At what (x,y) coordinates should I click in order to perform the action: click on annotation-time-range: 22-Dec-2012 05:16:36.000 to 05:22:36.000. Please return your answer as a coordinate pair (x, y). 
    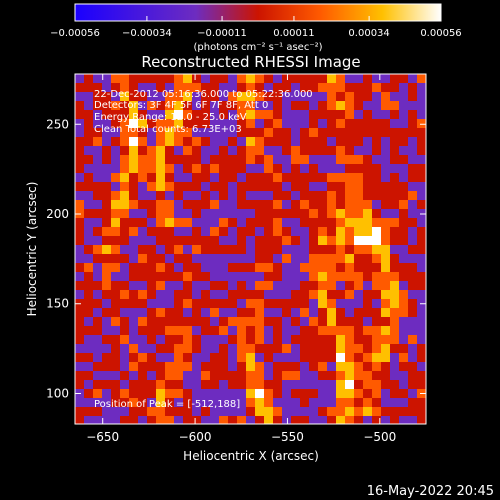
    Looking at the image, I should click on (203, 94).